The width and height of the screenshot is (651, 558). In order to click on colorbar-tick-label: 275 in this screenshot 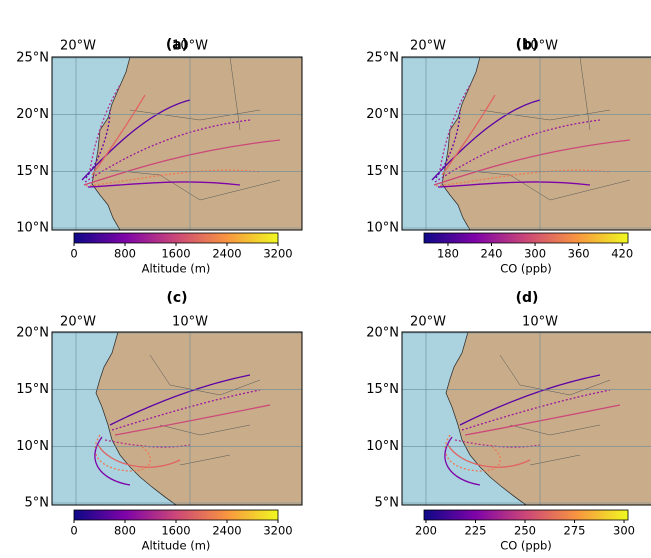, I will do `click(575, 531)`.